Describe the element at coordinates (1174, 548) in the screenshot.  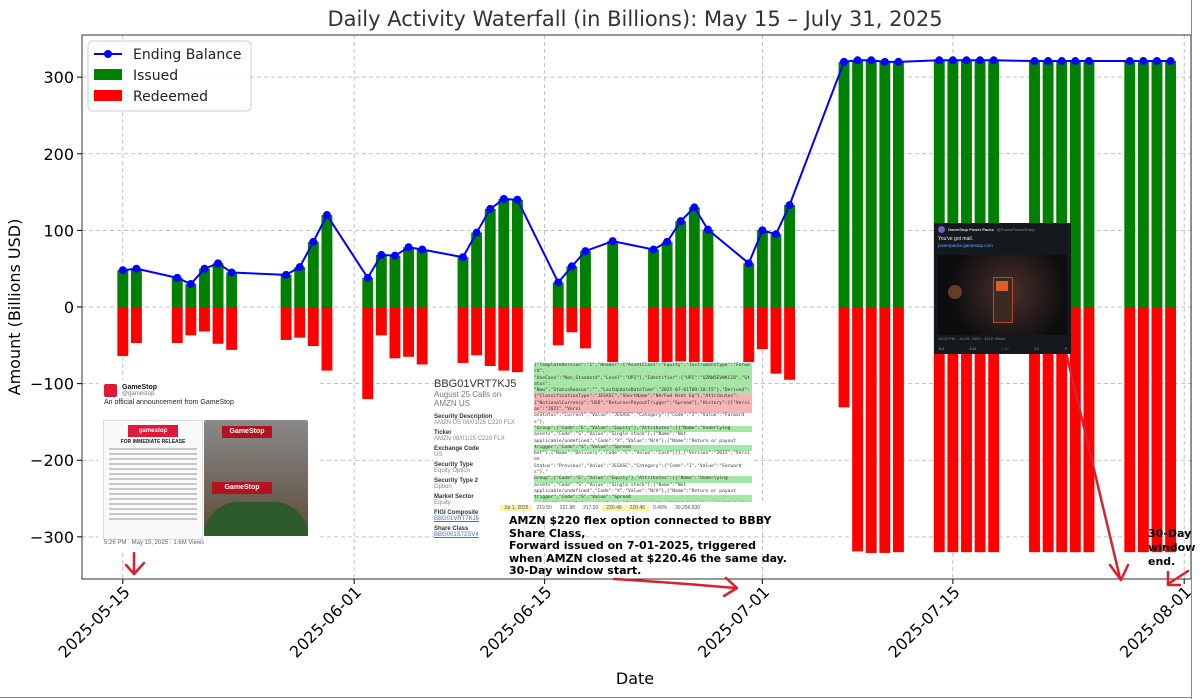
I see `annotation-window-end: 30-Day window end.` at that location.